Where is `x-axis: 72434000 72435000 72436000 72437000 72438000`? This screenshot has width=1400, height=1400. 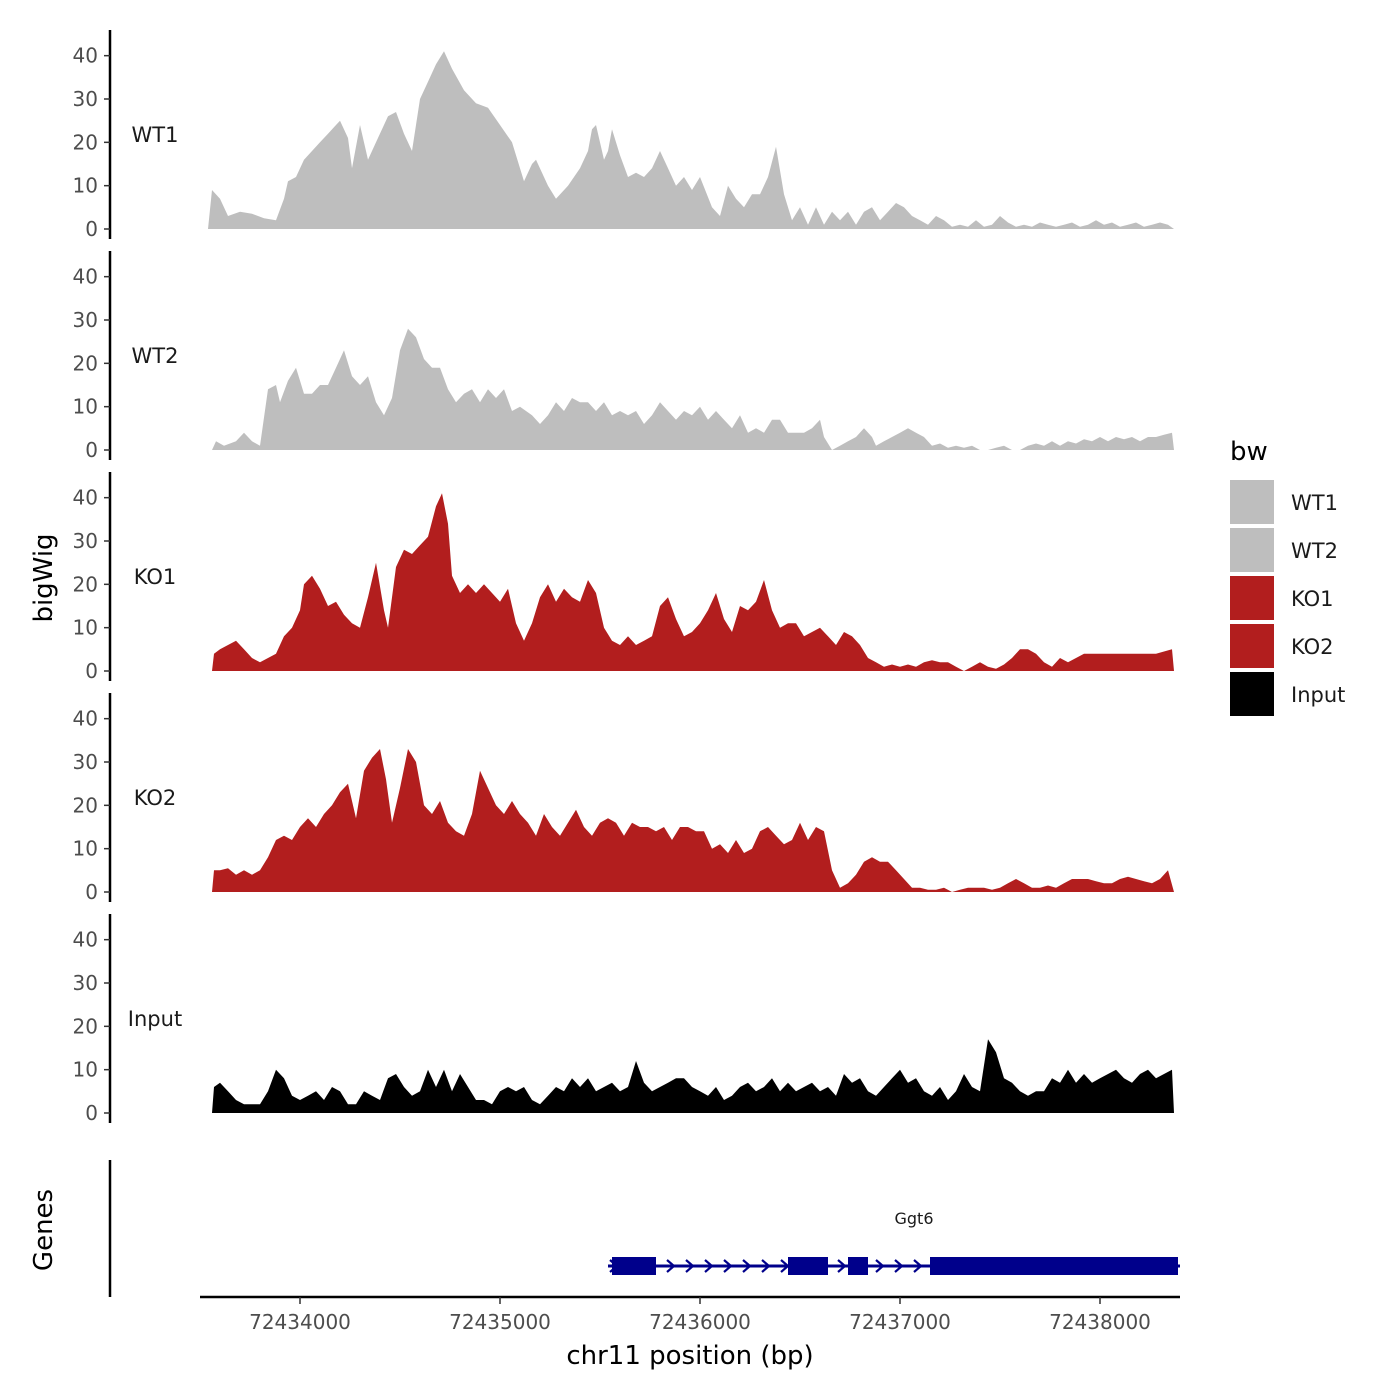
x-axis: 72434000 72435000 72436000 72437000 72438000 is located at coordinates (690, 1314).